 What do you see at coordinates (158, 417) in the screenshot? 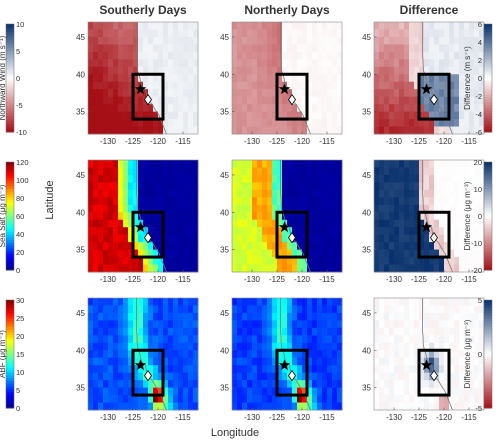
I see `x-tick-label: -120` at bounding box center [158, 417].